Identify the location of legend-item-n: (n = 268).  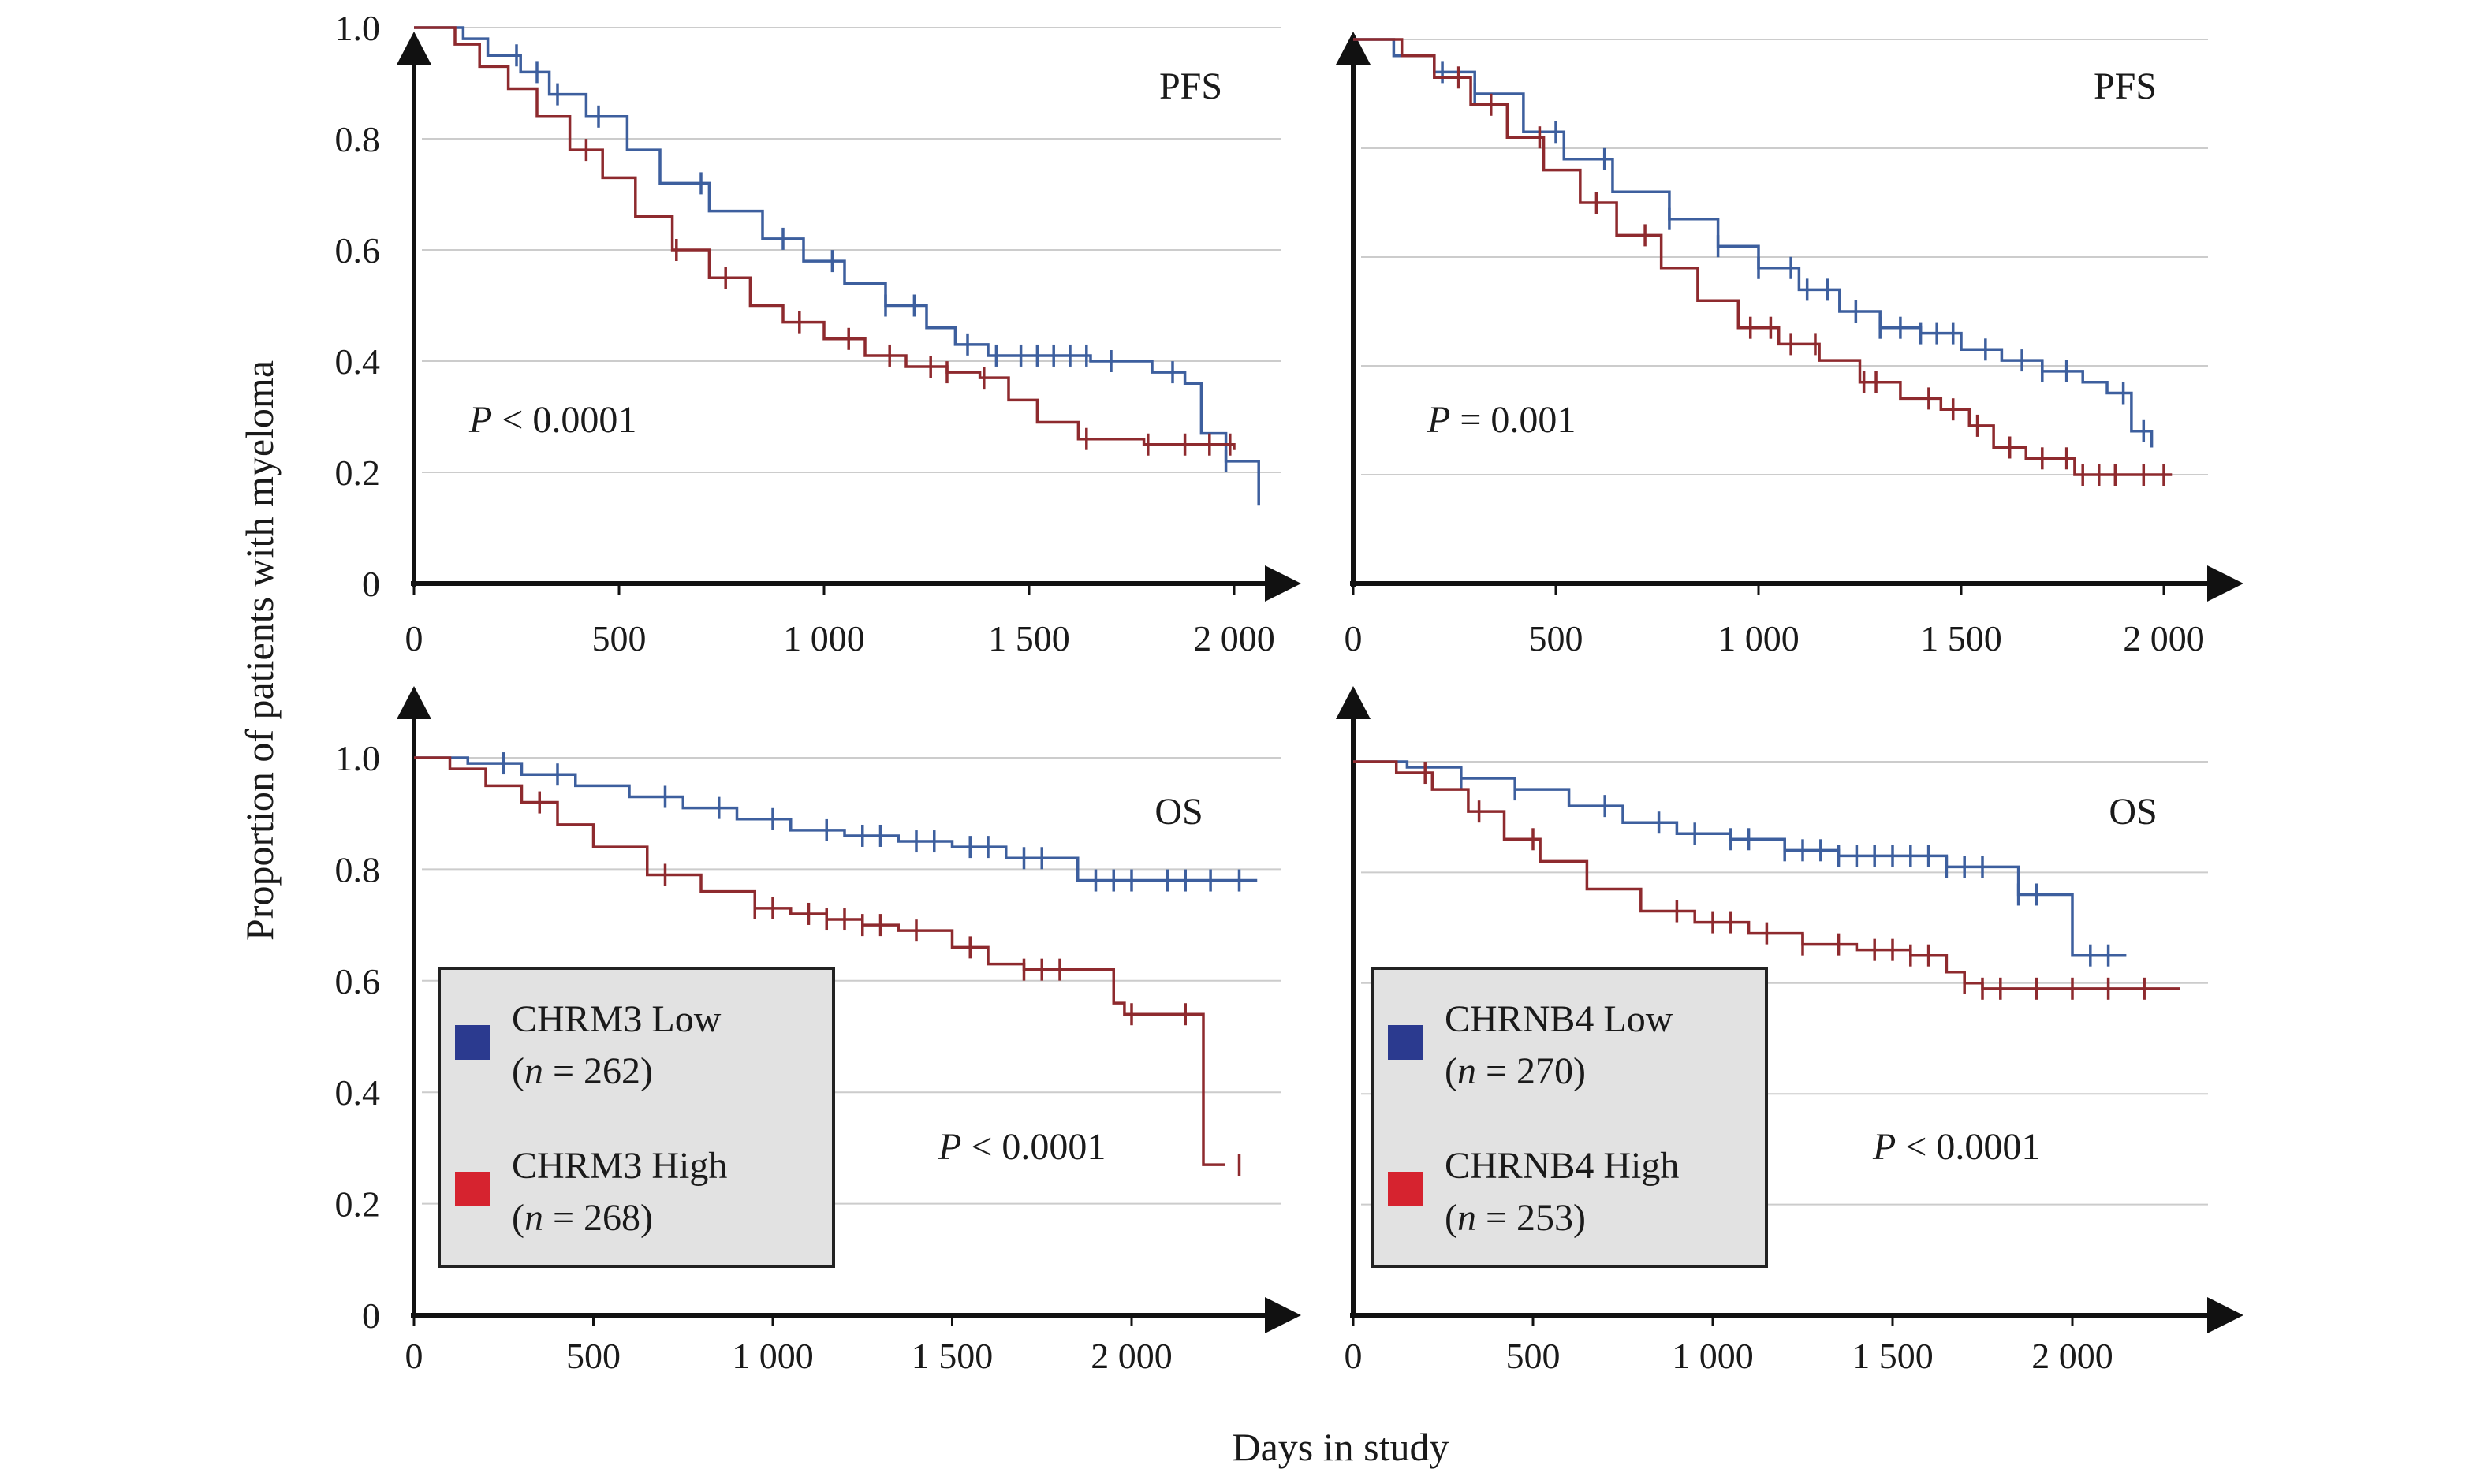
(583, 1218).